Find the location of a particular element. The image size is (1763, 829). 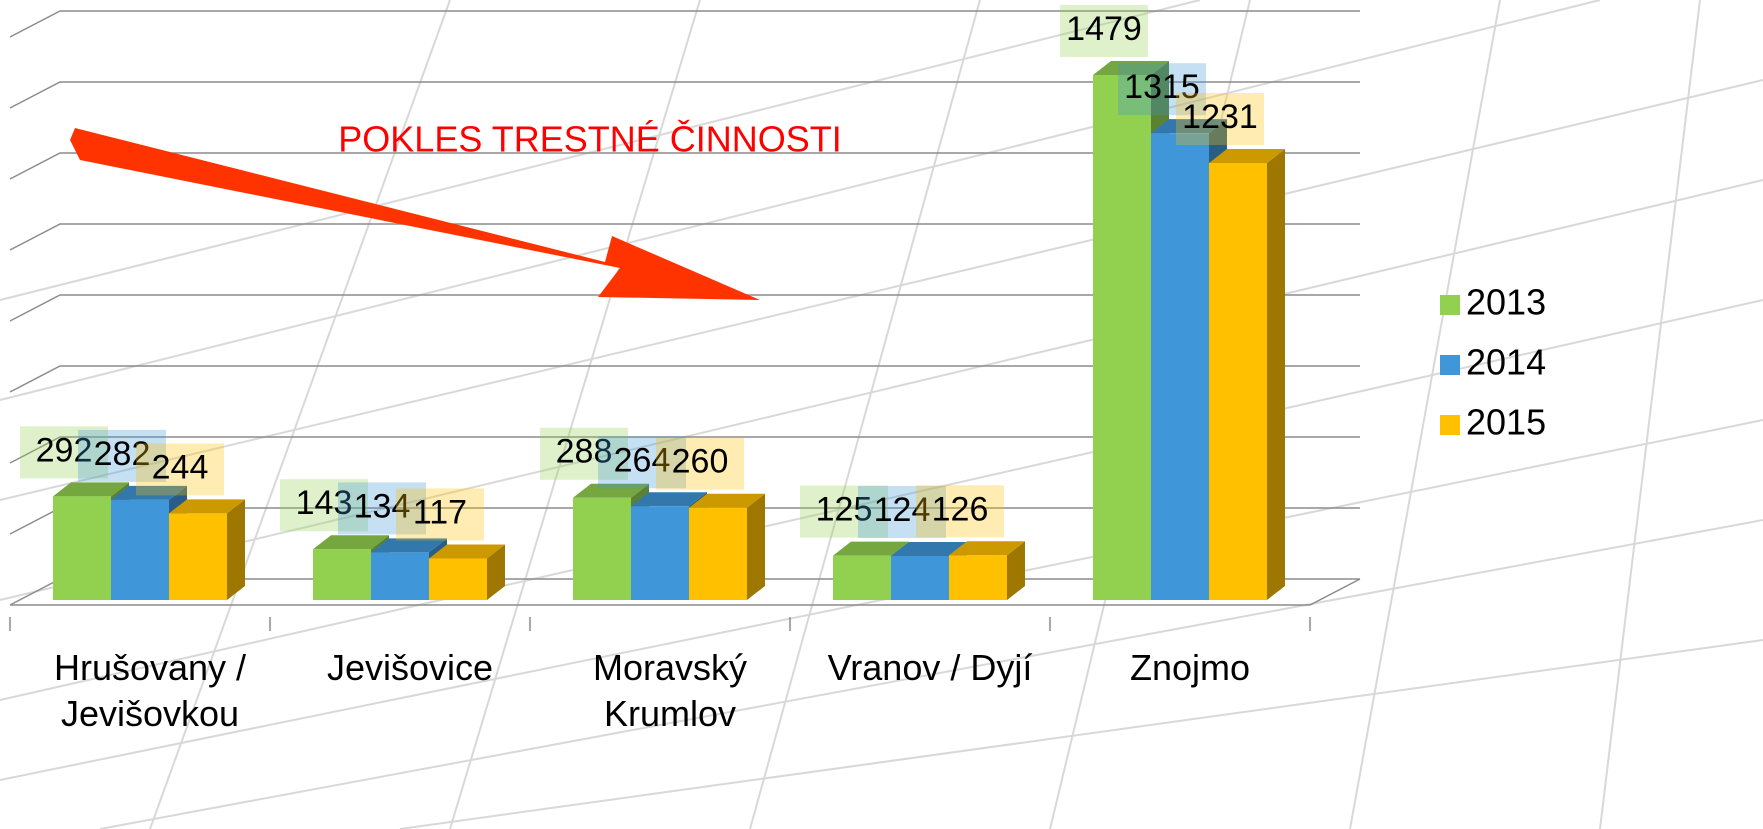

value-label: 282 is located at coordinates (122, 454).